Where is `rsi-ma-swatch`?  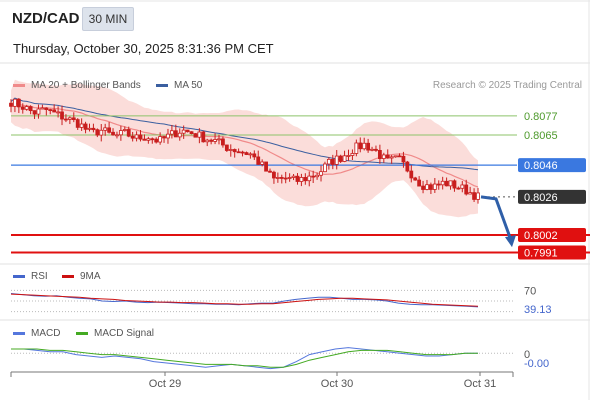
rsi-ma-swatch is located at coordinates (68, 276).